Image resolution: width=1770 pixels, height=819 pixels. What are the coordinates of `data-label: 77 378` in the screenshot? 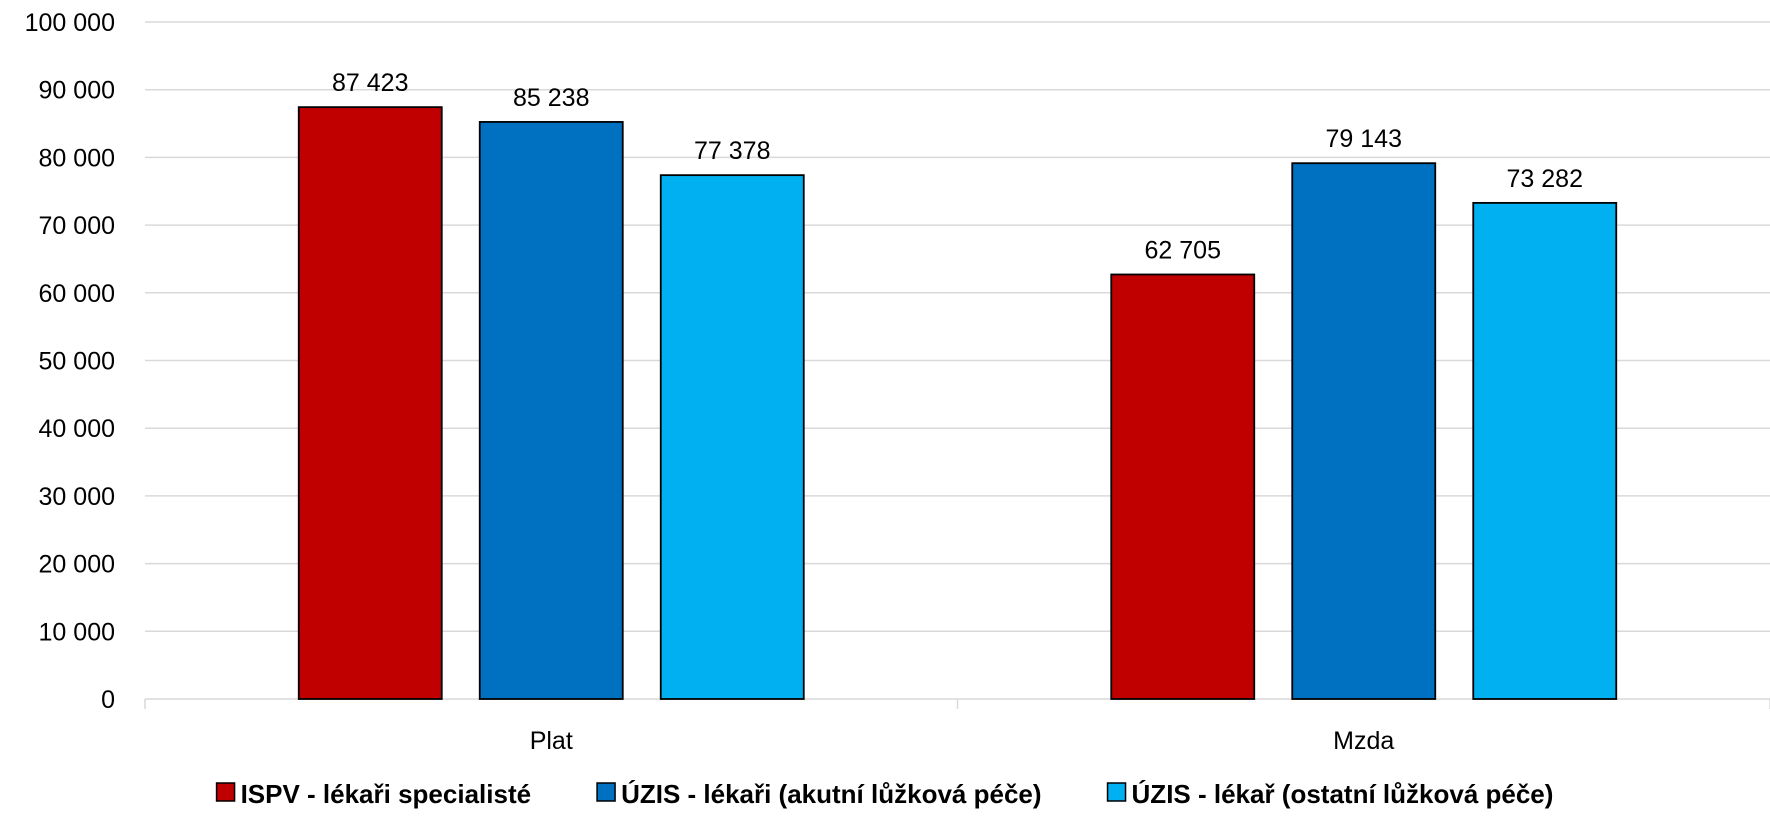 It's located at (732, 151).